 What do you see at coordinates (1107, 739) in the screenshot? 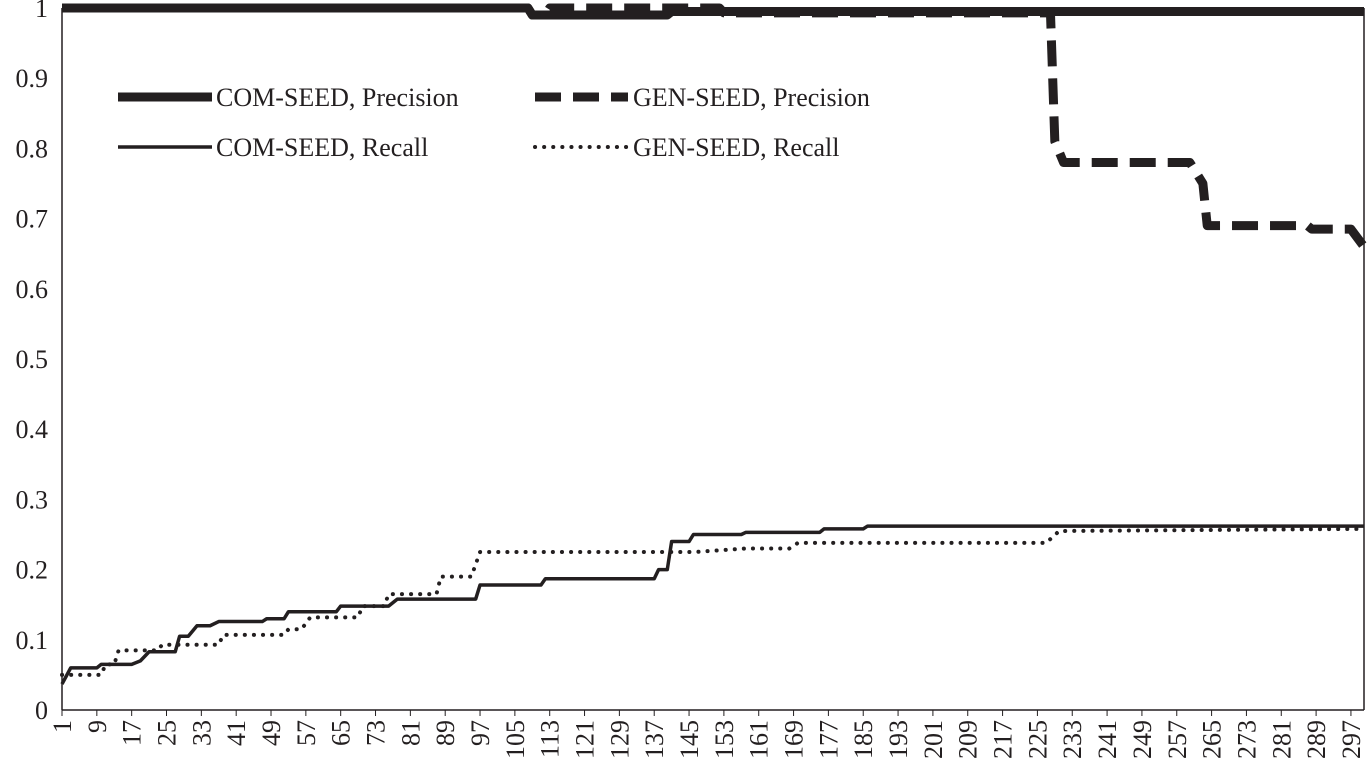
I see `x-tick-label: 241` at bounding box center [1107, 739].